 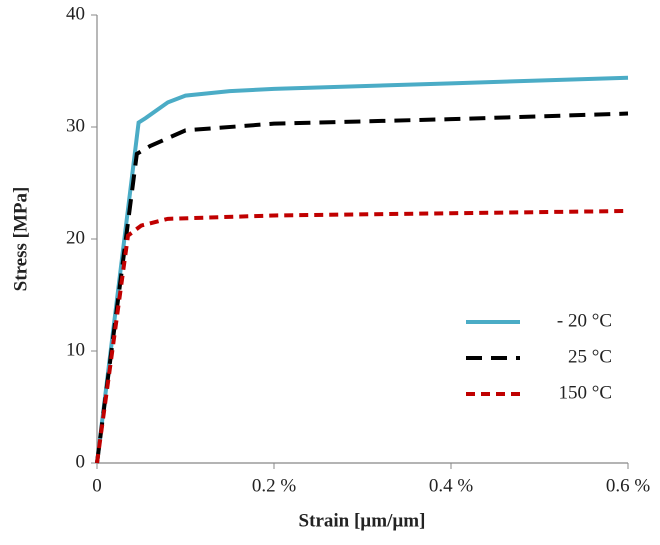 What do you see at coordinates (81, 461) in the screenshot?
I see `y-tick-label: 0` at bounding box center [81, 461].